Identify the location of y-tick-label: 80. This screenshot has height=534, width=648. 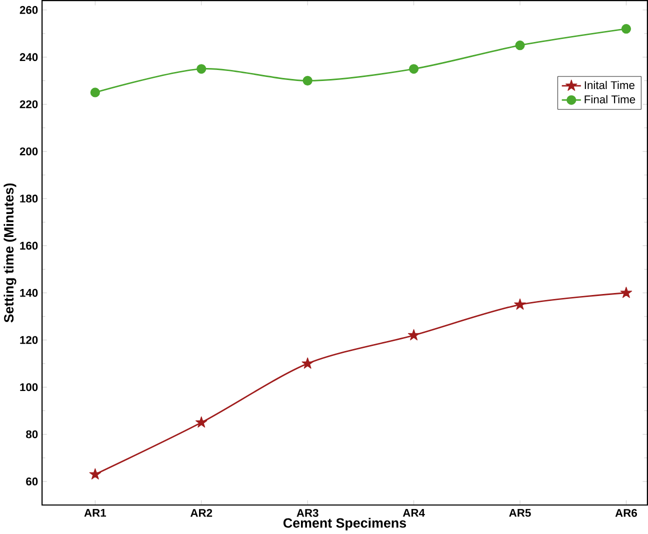
(32, 434).